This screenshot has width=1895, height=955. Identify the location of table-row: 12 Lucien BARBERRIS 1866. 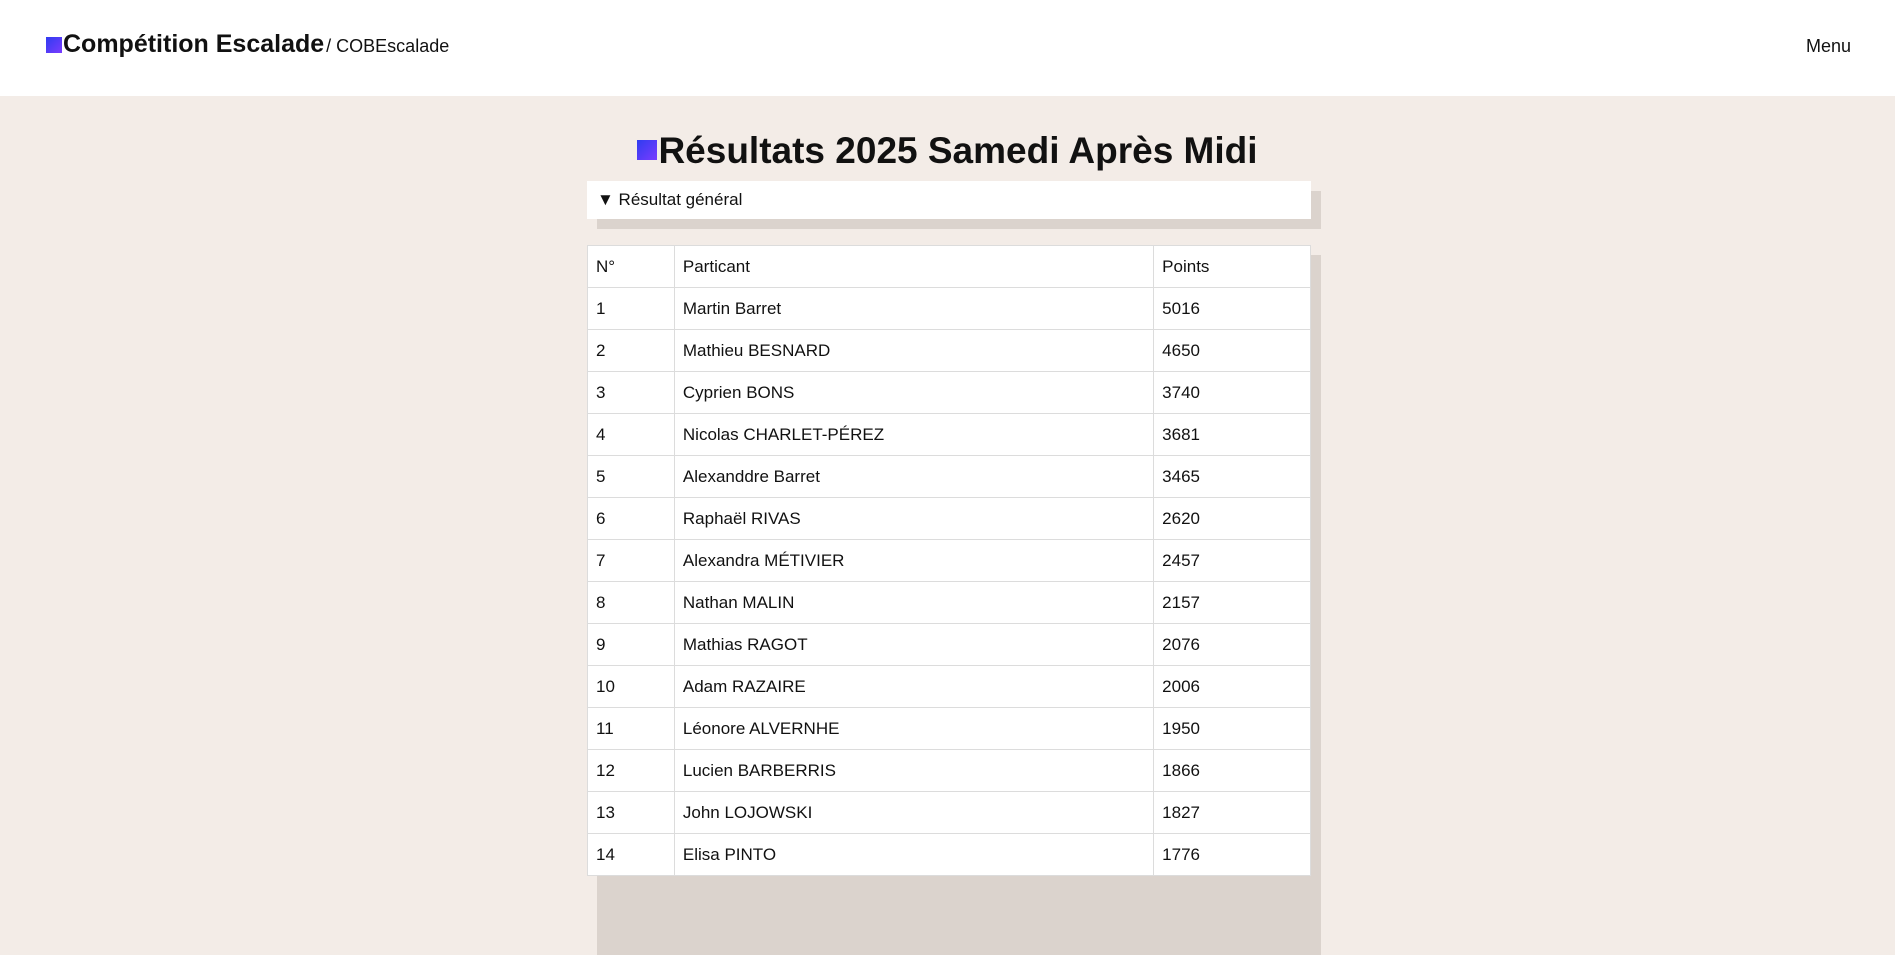
(949, 770).